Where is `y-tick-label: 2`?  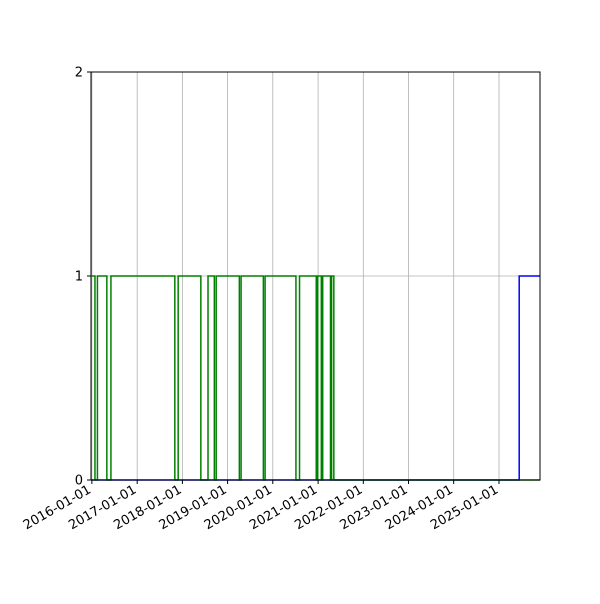
y-tick-label: 2 is located at coordinates (79, 73).